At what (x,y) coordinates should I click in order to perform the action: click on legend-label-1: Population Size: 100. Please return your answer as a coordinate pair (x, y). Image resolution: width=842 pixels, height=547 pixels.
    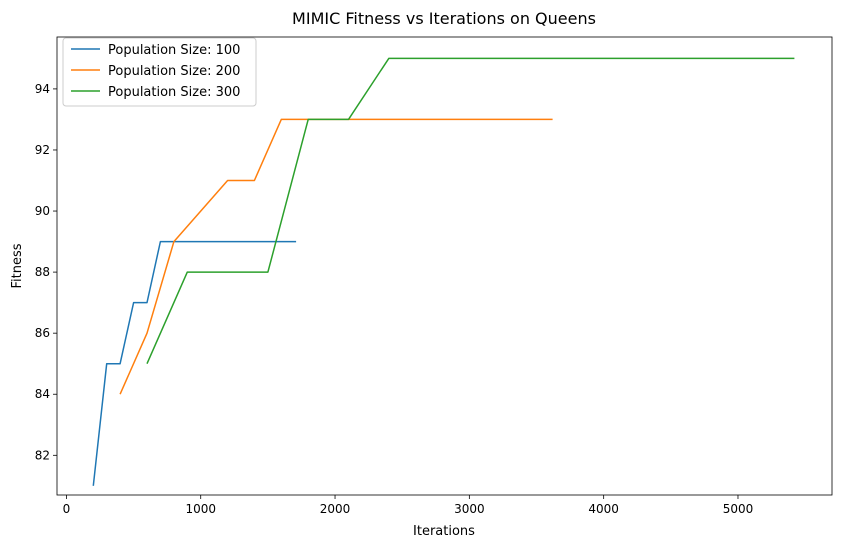
    Looking at the image, I should click on (174, 50).